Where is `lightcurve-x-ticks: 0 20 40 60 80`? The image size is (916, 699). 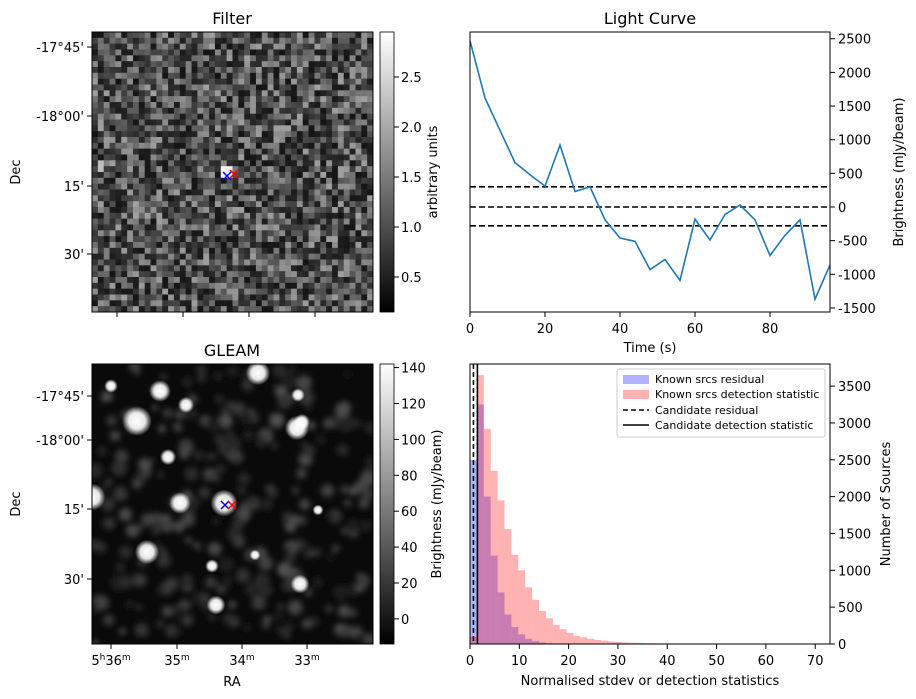
lightcurve-x-ticks: 0 20 40 60 80 is located at coordinates (622, 324).